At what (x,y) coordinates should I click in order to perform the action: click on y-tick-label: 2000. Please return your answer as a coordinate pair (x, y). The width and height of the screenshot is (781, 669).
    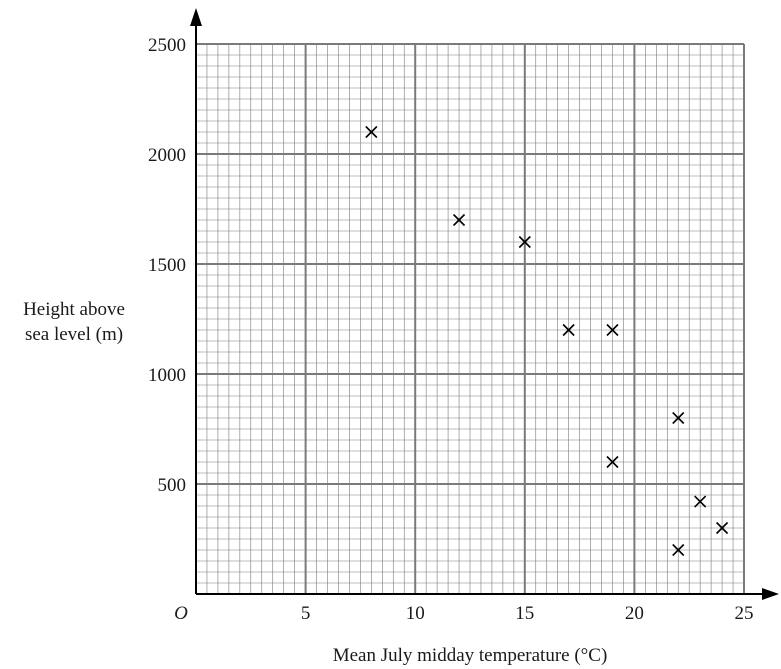
    Looking at the image, I should click on (167, 155).